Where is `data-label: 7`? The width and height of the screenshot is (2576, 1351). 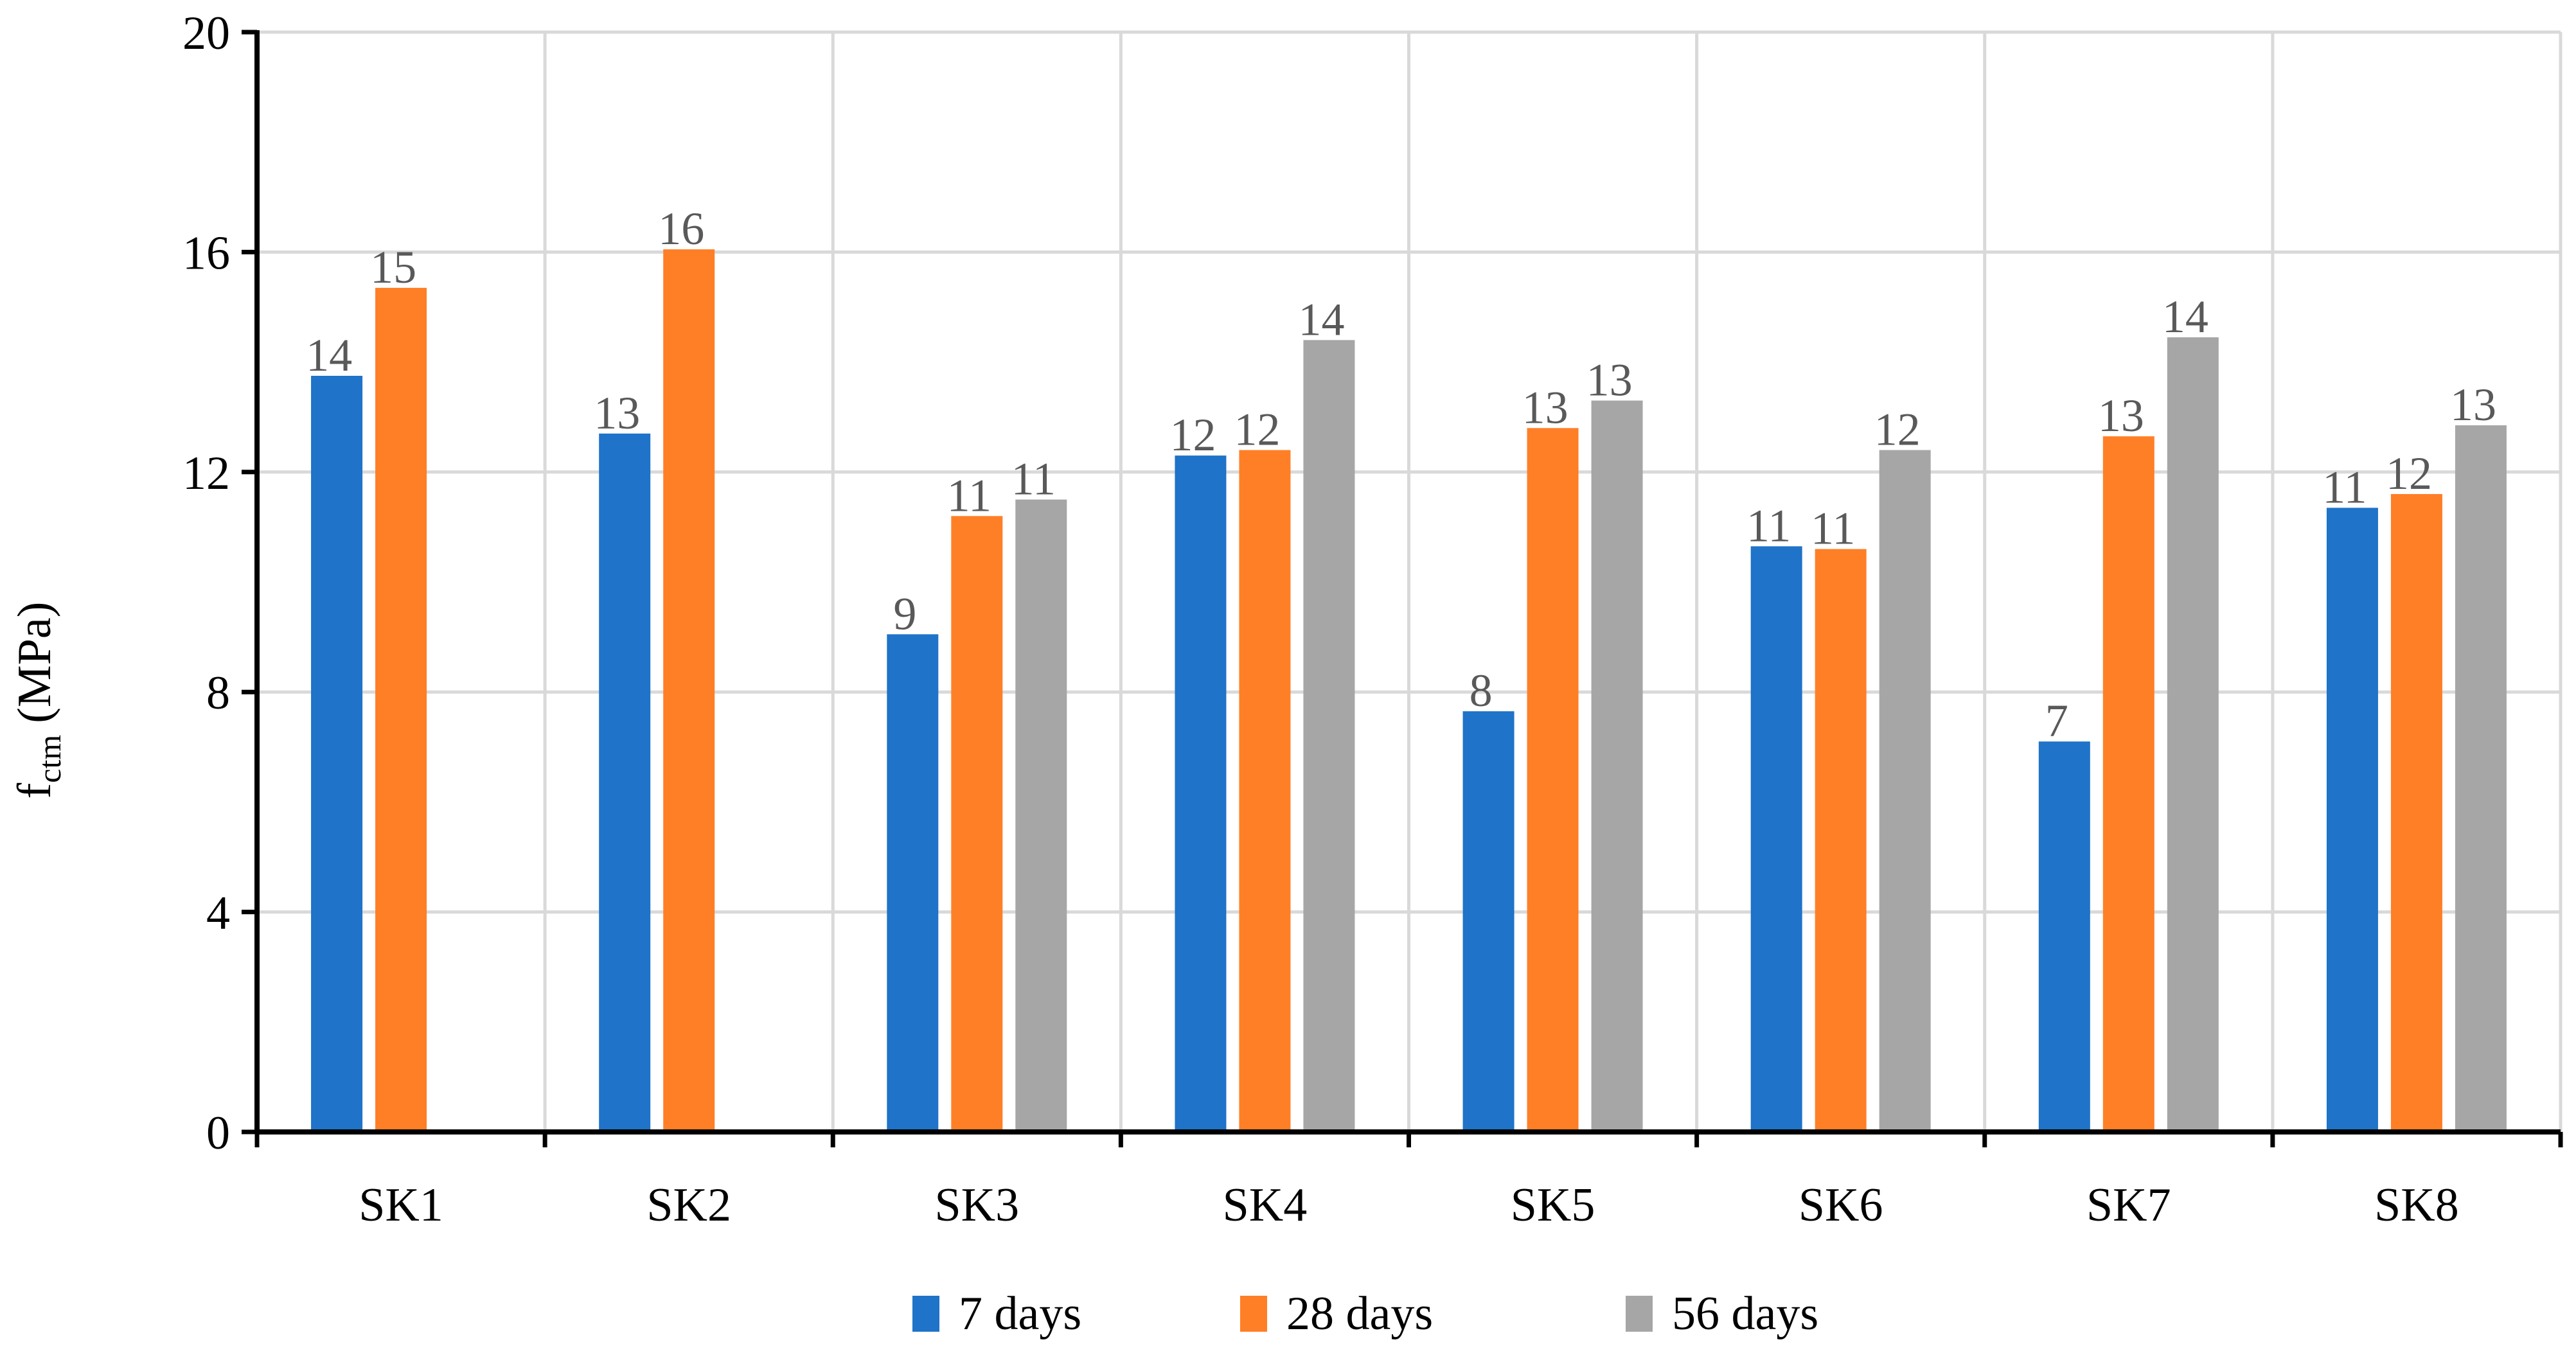
data-label: 7 is located at coordinates (2056, 720).